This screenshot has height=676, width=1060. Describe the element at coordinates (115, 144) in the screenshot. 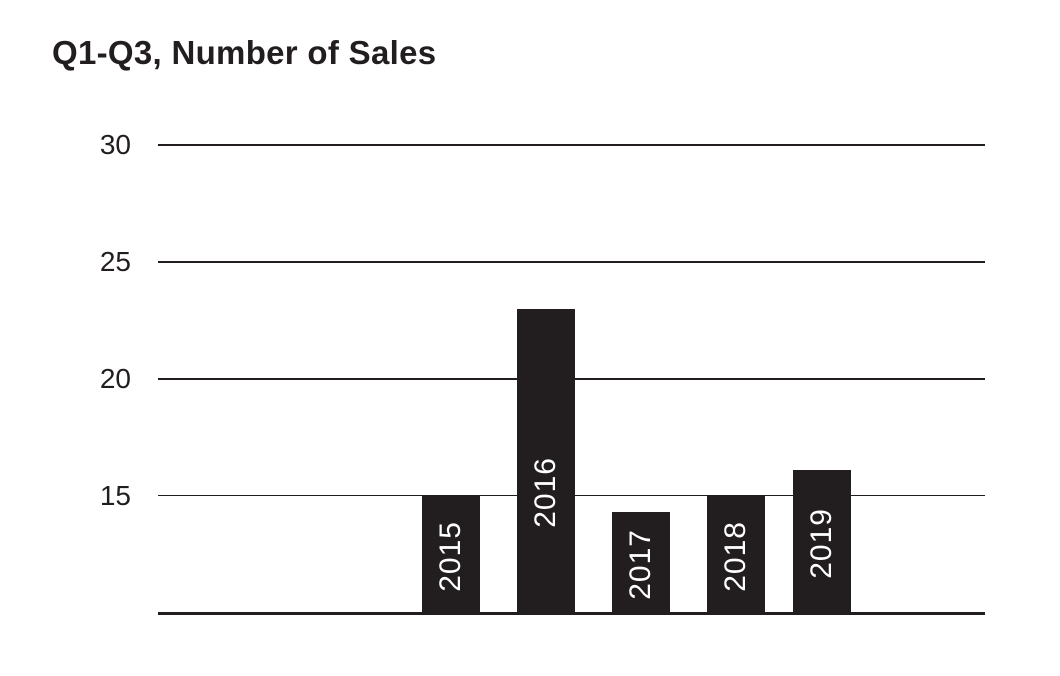

I see `y-axis-tick-label: 30` at that location.